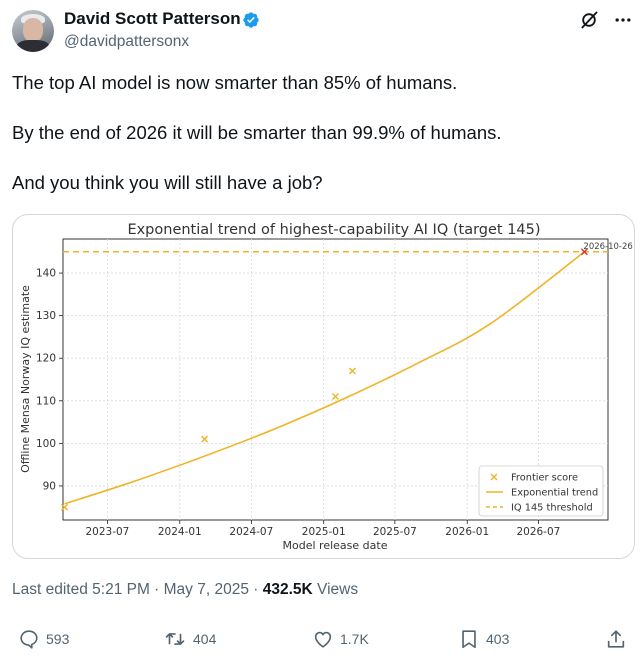 Image resolution: width=643 pixels, height=670 pixels. I want to click on repost-icon, so click(175, 639).